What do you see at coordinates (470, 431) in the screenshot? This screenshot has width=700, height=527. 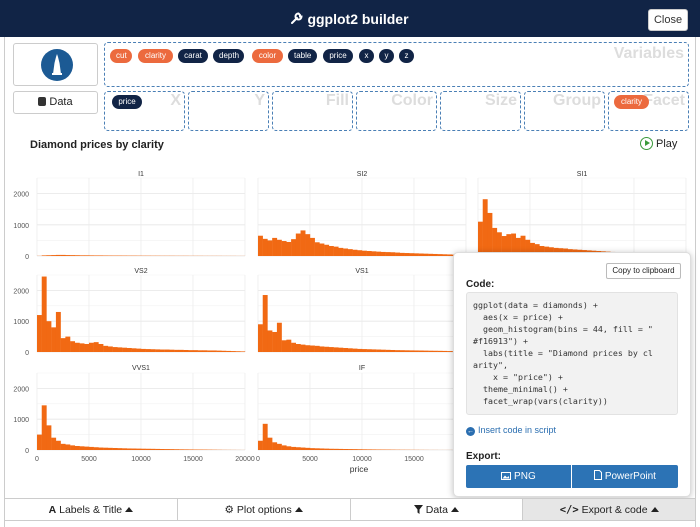 I see `arrow-left-circle-icon: ←` at bounding box center [470, 431].